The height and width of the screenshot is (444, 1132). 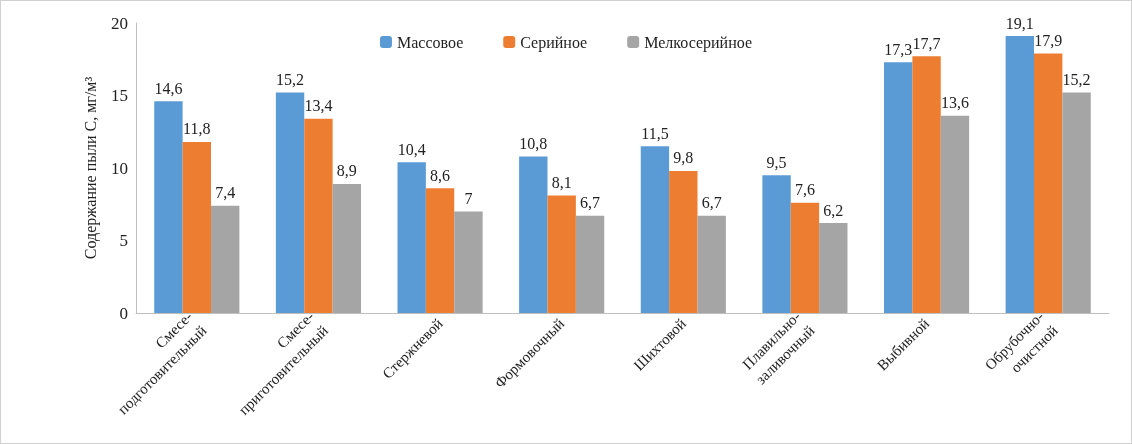 I want to click on data-label: 8,9, so click(x=346, y=171).